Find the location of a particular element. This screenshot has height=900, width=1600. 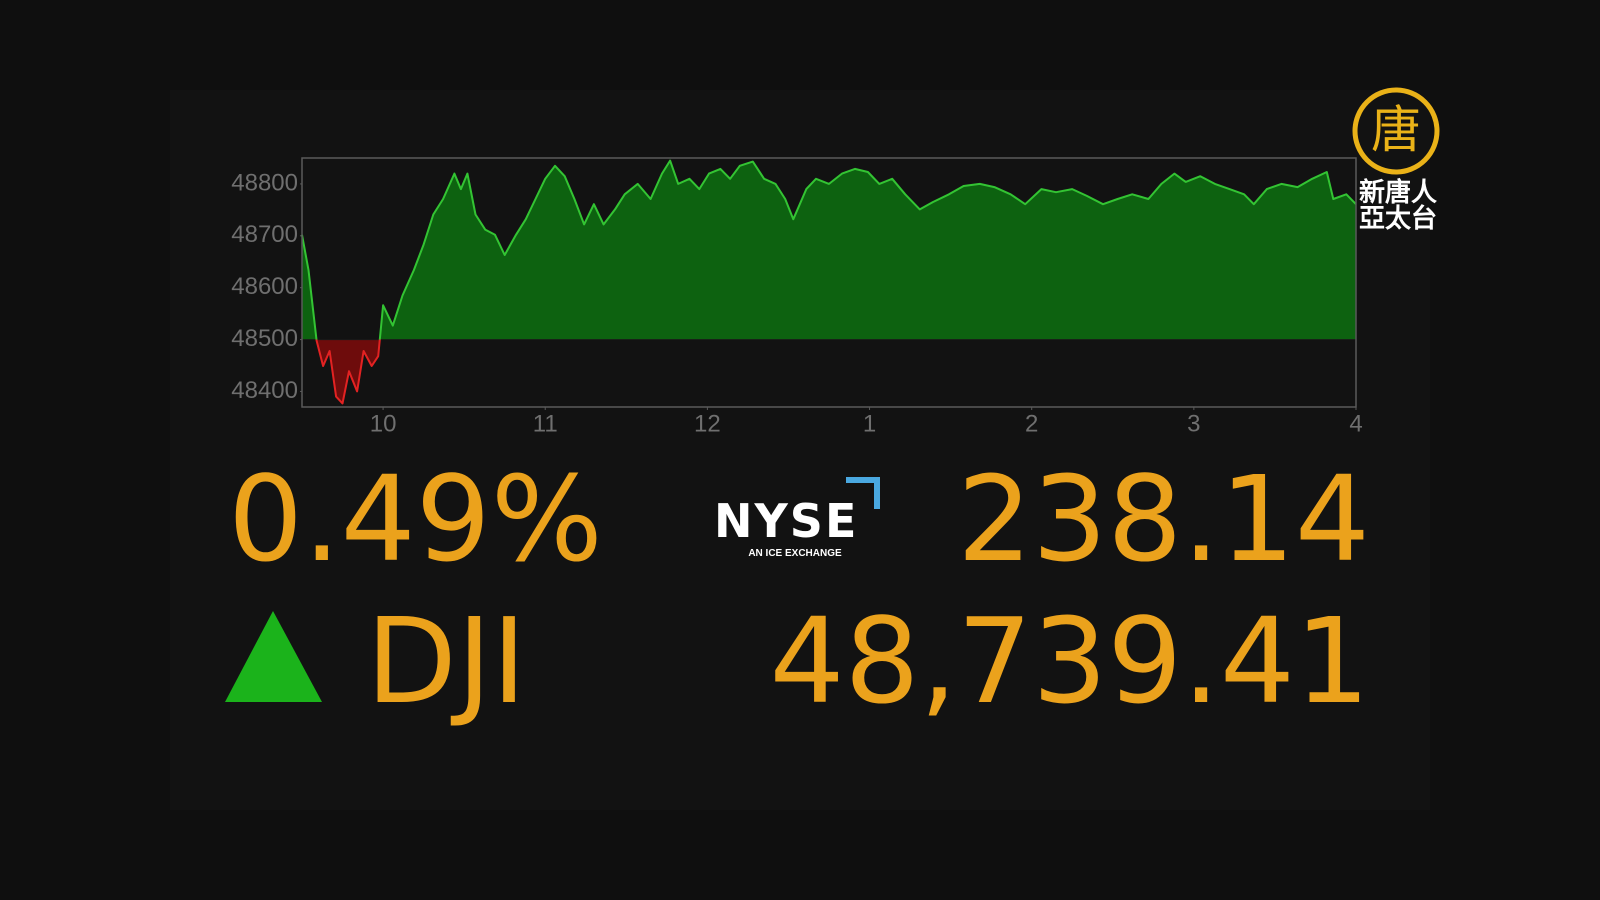

logo-bracket is located at coordinates (863, 493).